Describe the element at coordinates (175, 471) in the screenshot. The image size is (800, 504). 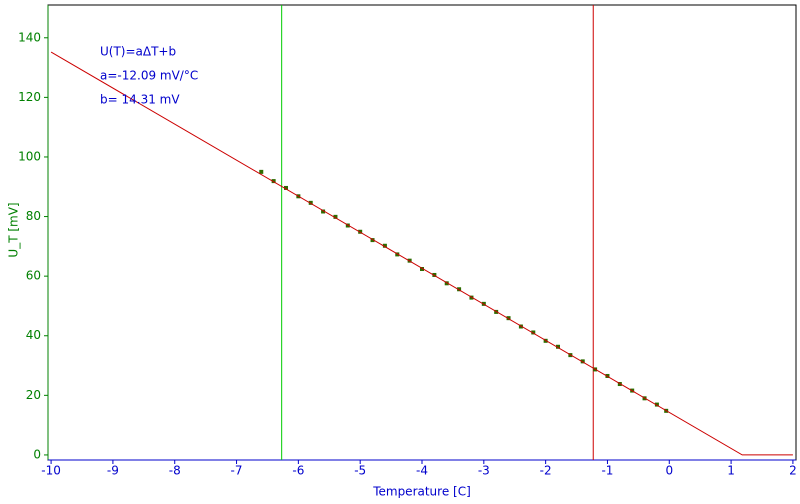
I see `x-tick-label: -8` at that location.